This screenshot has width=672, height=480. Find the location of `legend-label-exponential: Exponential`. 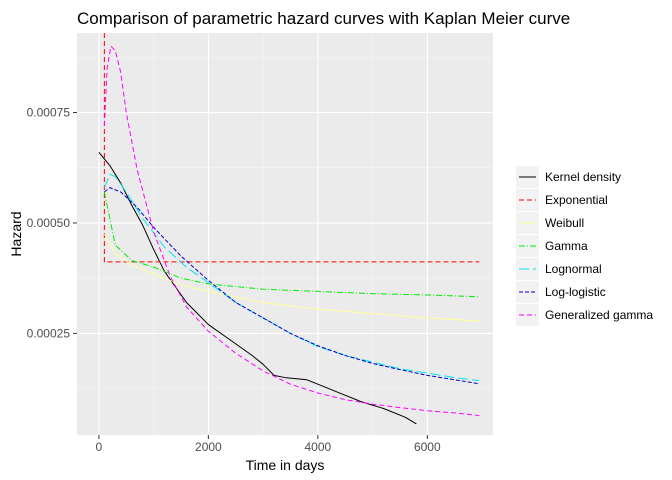

legend-label-exponential: Exponential is located at coordinates (576, 200).